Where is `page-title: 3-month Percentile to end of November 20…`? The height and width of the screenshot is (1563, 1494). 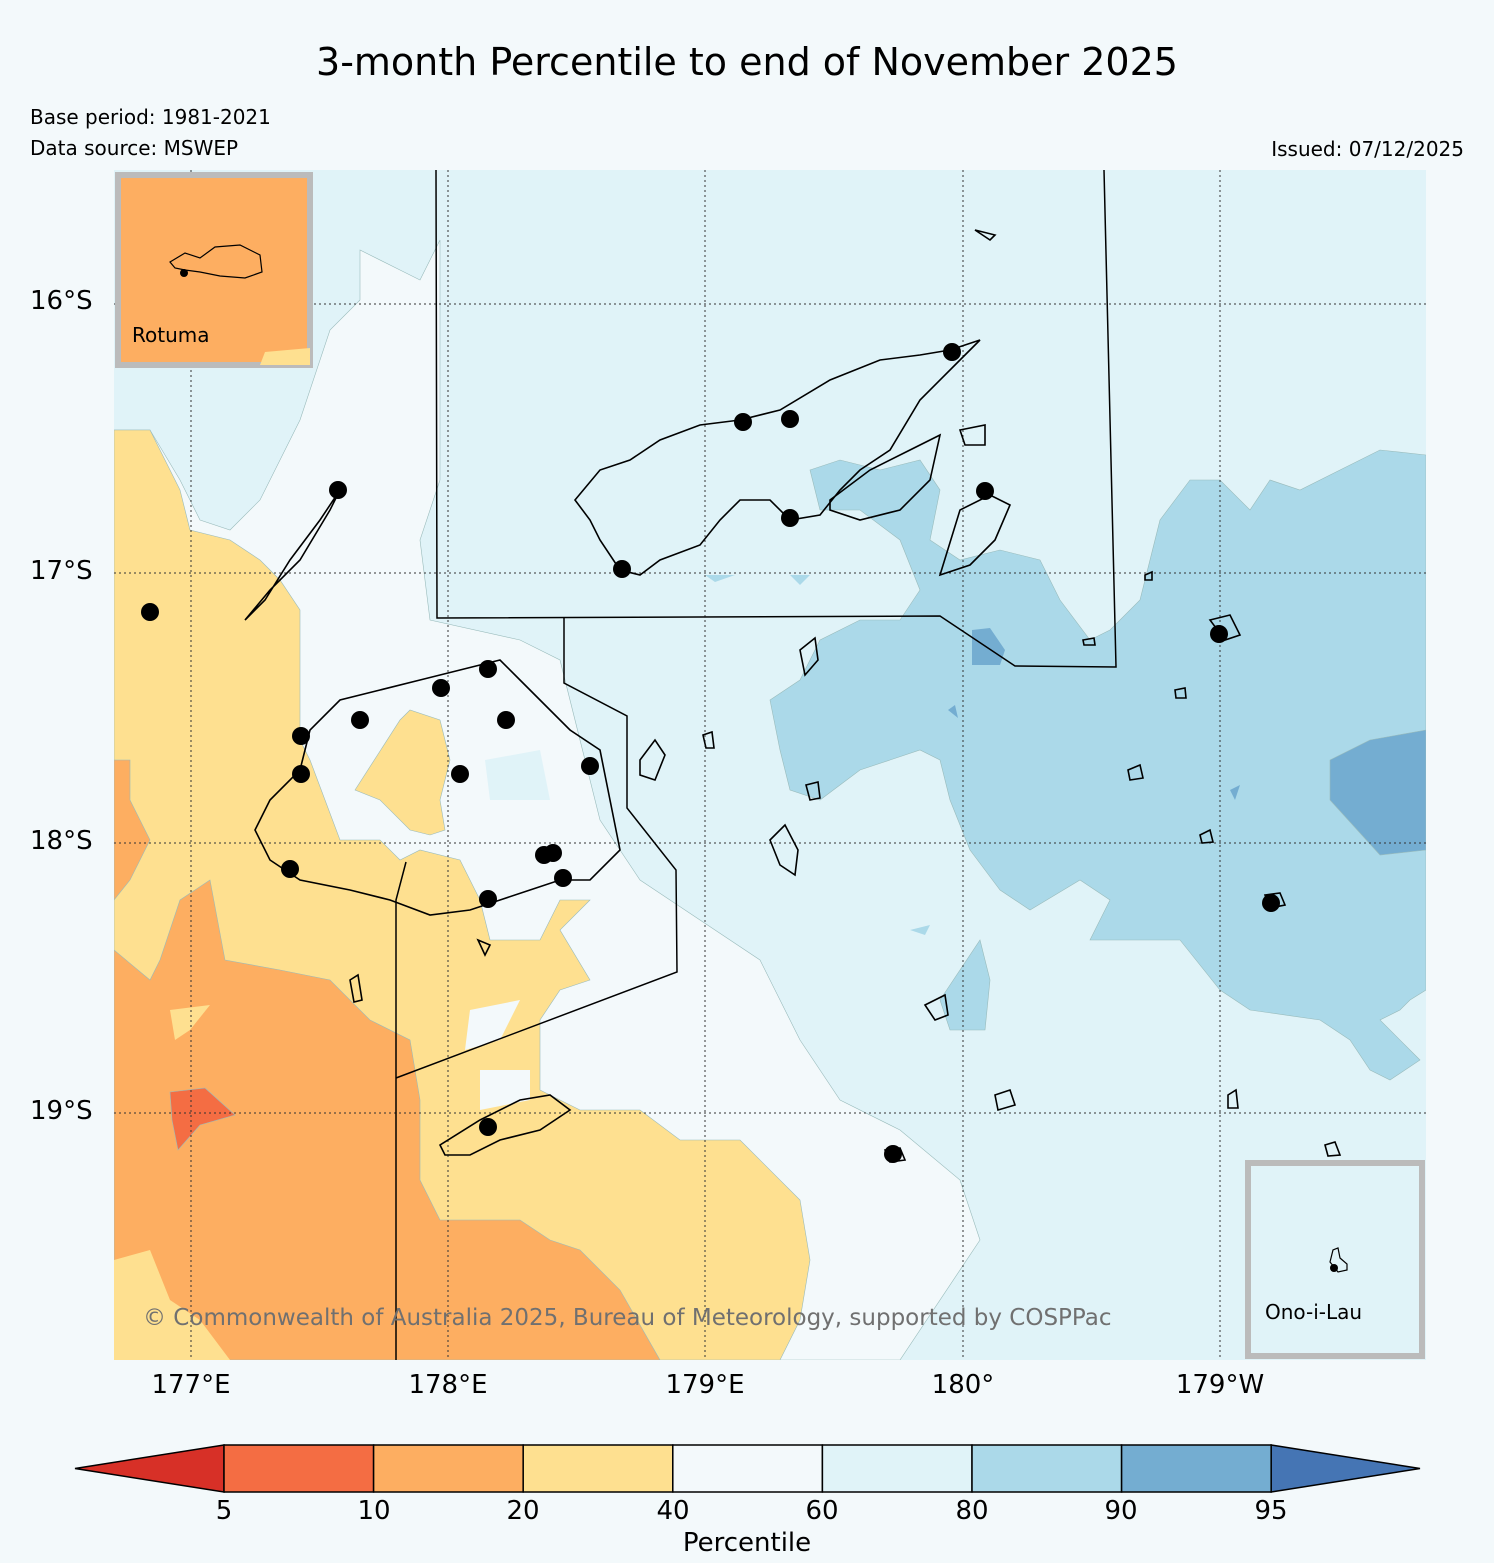 page-title: 3-month Percentile to end of November 20… is located at coordinates (747, 62).